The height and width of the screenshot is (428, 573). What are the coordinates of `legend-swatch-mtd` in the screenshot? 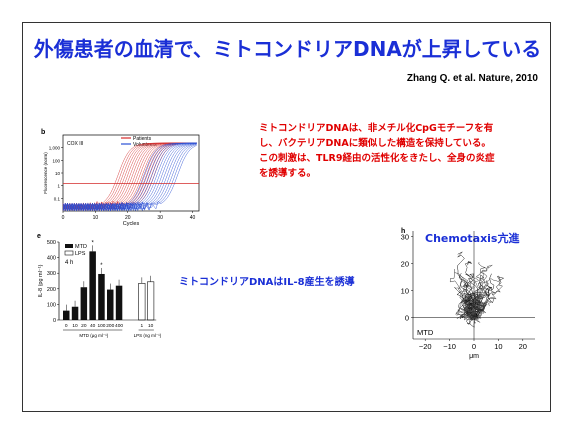 It's located at (69, 246).